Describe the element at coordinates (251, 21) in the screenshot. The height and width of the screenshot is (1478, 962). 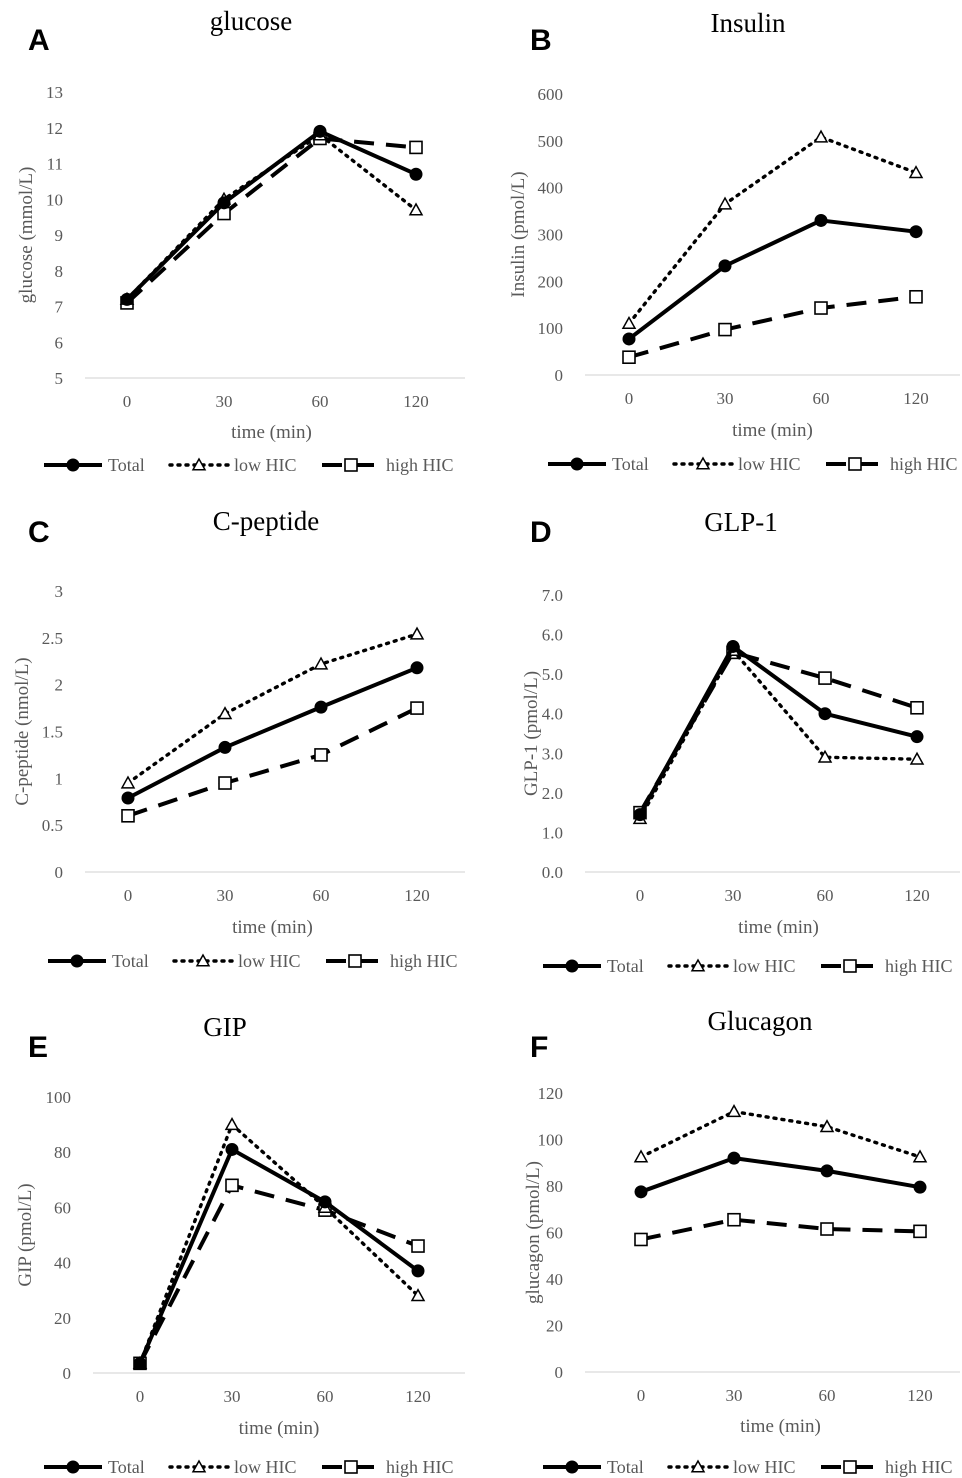
I see `chart-title: glucose` at that location.